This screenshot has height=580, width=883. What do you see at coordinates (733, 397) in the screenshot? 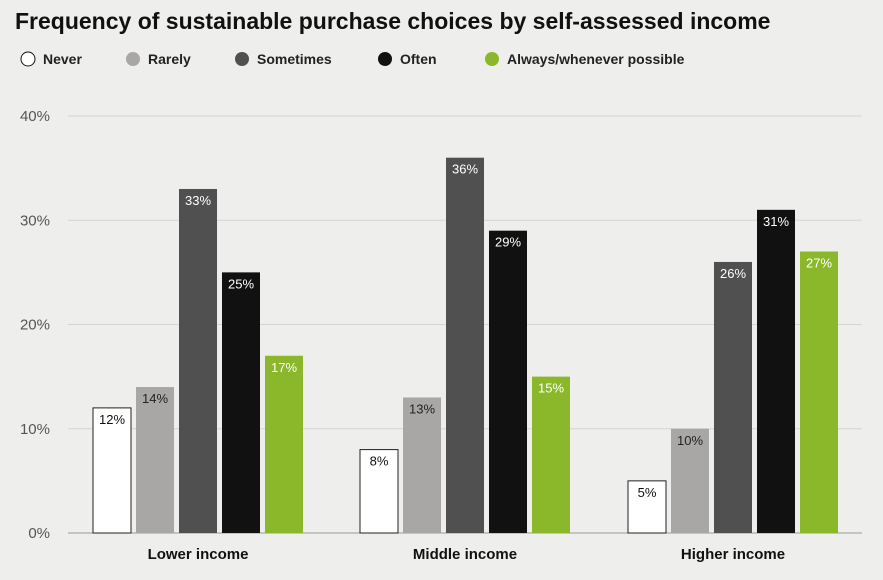
I see `bar-sometimes-higher-income` at bounding box center [733, 397].